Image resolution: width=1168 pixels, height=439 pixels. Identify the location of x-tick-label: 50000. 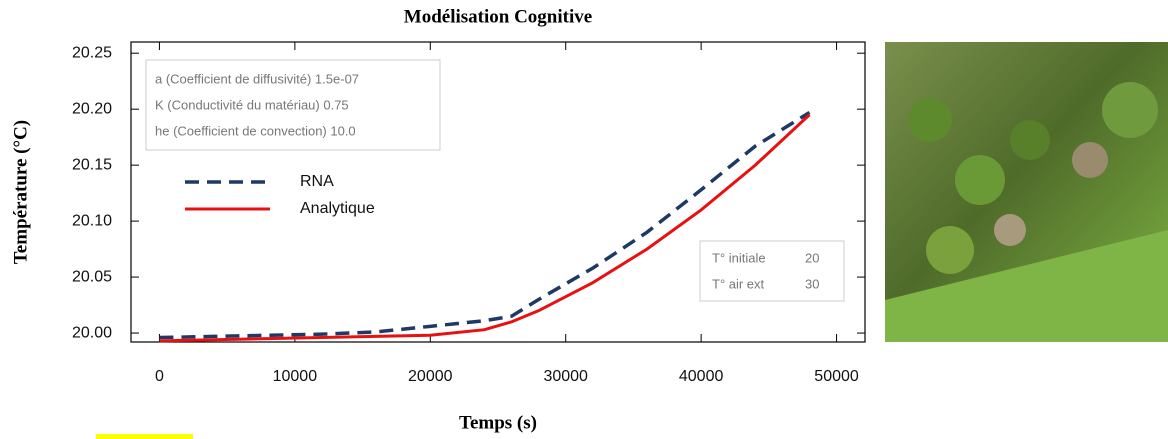
(836, 376).